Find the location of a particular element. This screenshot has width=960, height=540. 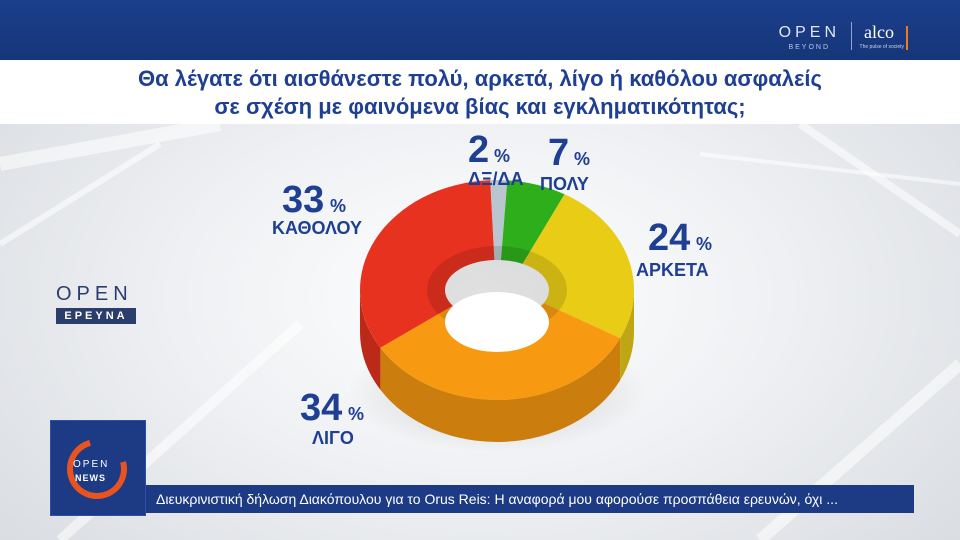

percent-sign-αρκετα: % is located at coordinates (704, 244).